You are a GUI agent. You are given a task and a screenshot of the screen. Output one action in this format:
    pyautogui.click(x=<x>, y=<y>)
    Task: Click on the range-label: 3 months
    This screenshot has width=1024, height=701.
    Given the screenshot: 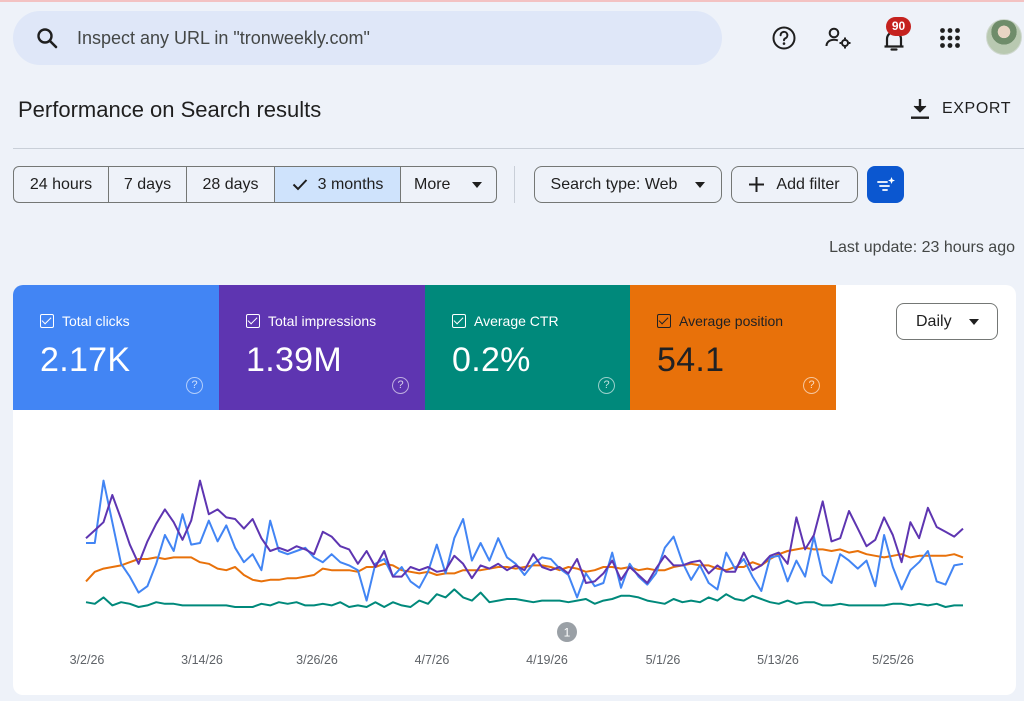 What is the action you would take?
    pyautogui.click(x=350, y=184)
    